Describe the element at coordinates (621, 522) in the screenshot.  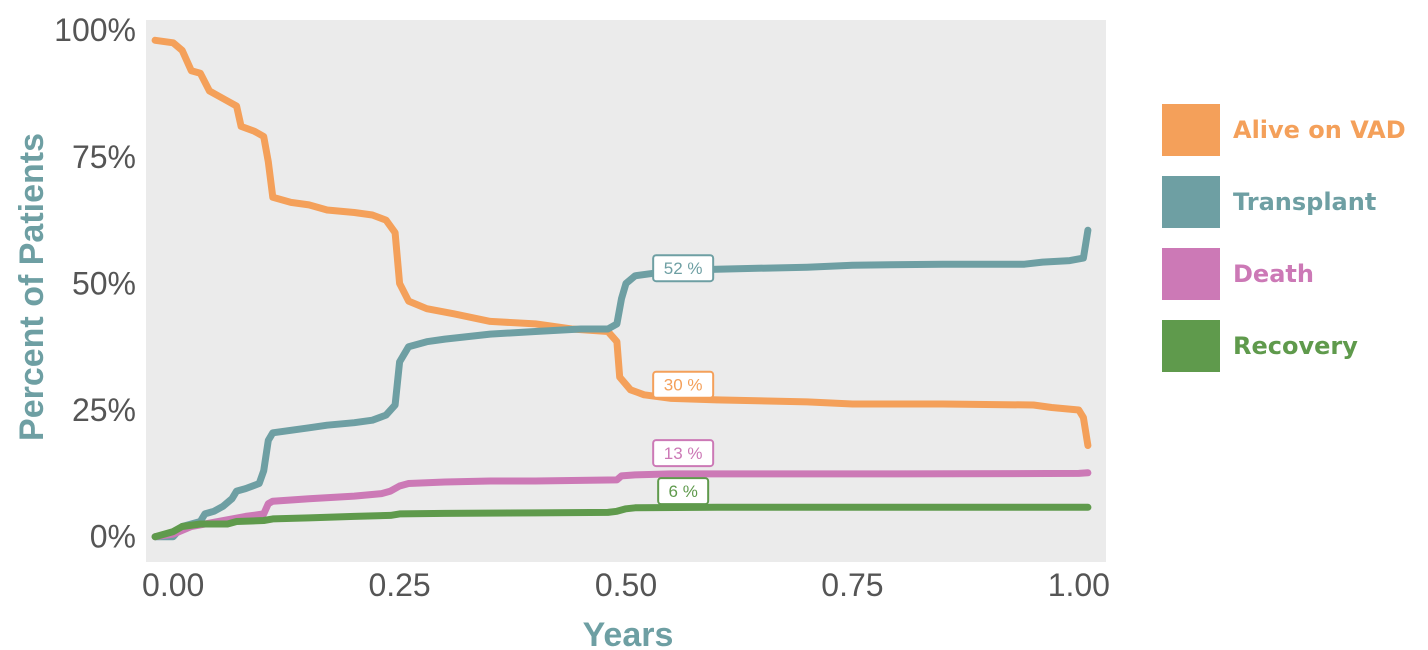
I see `series-line-recovery` at that location.